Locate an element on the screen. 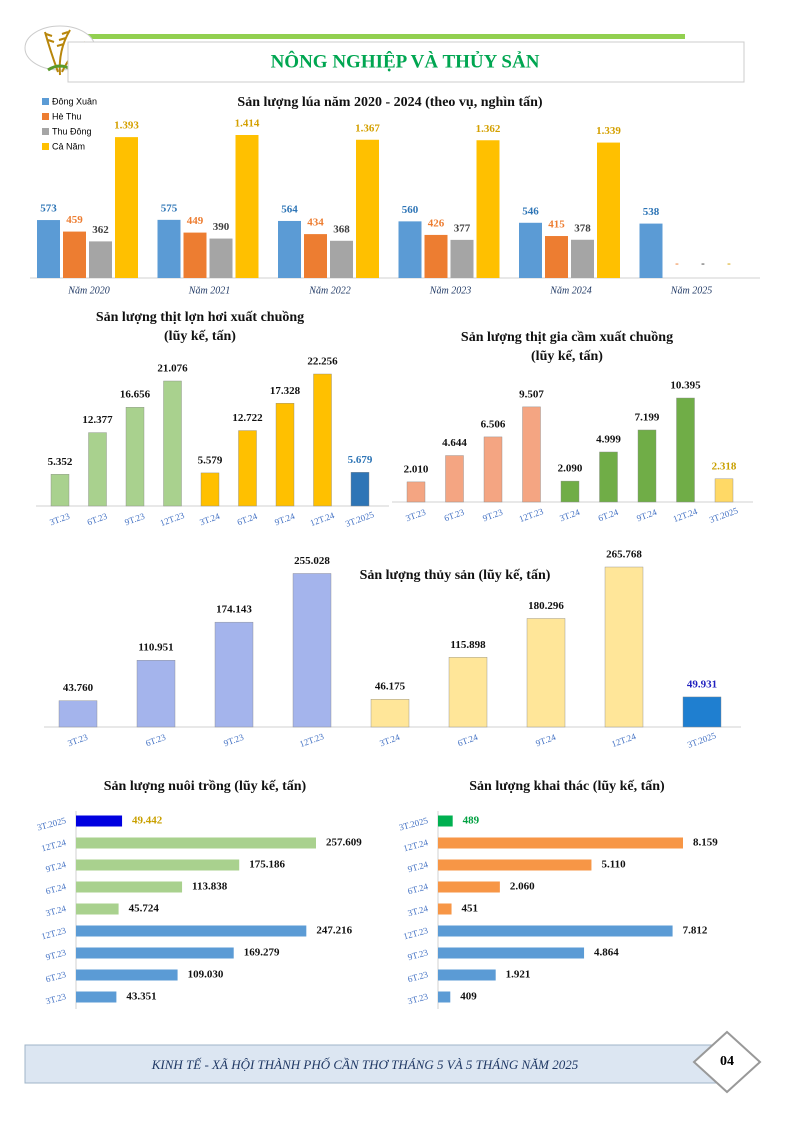 The height and width of the screenshot is (1122, 794). value-label: 4.999 is located at coordinates (608, 440).